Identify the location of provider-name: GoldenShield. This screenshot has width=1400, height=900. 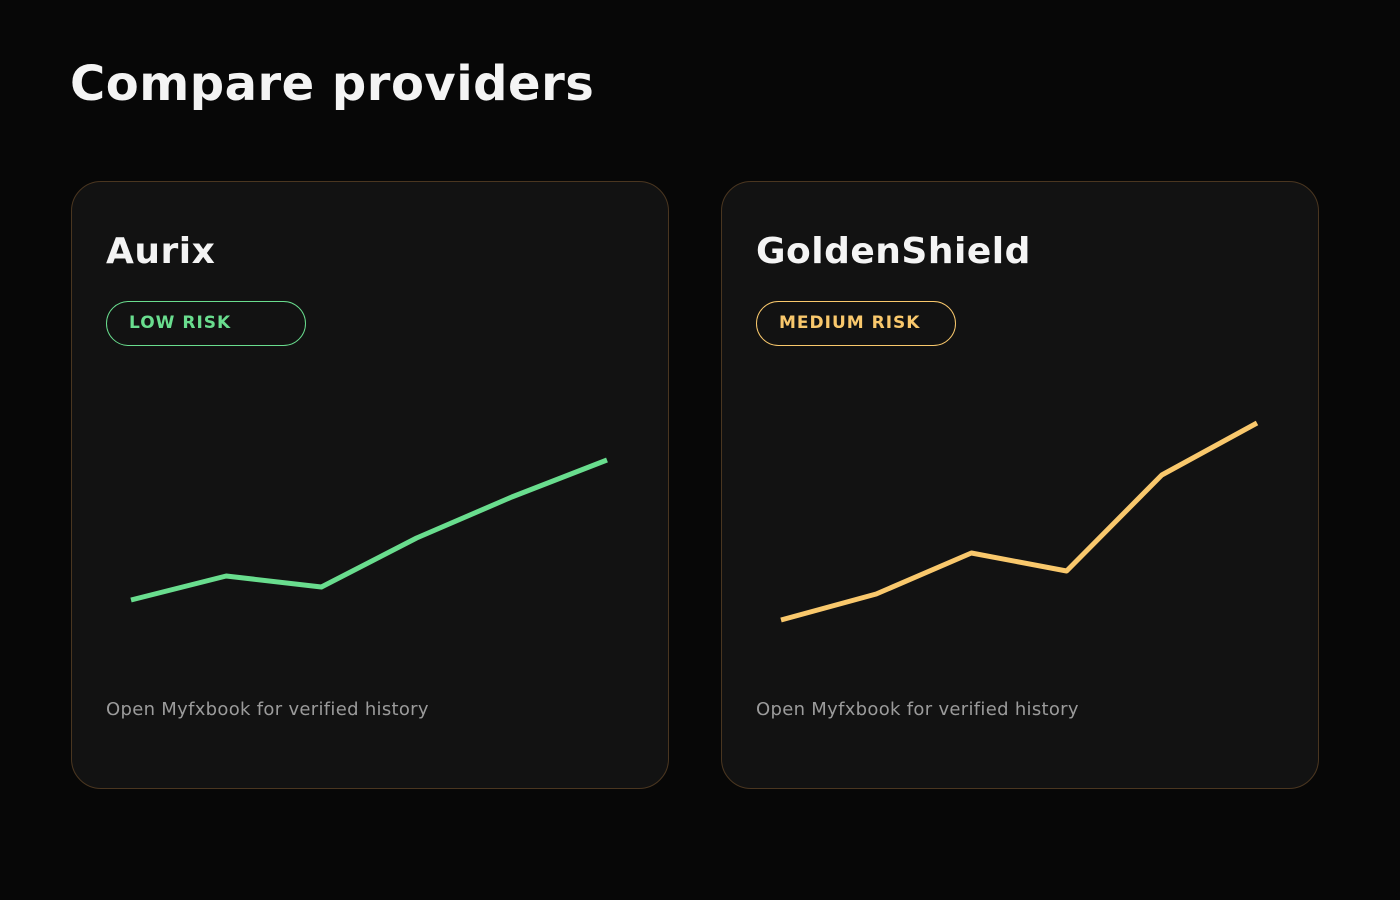
(893, 251).